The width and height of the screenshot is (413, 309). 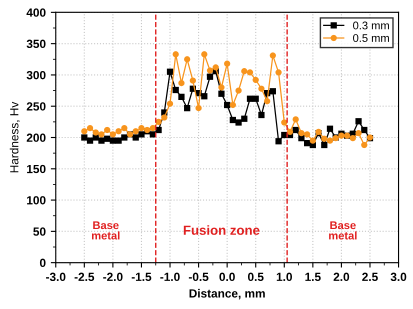 I want to click on y-tick-label: 50, so click(x=39, y=231).